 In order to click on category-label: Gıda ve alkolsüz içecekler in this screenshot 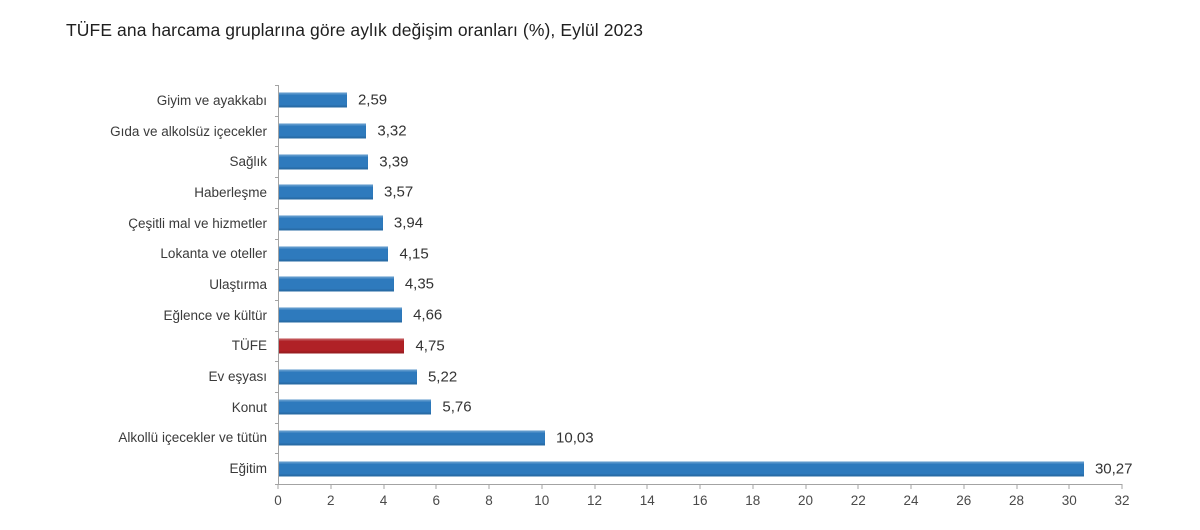, I will do `click(188, 131)`.